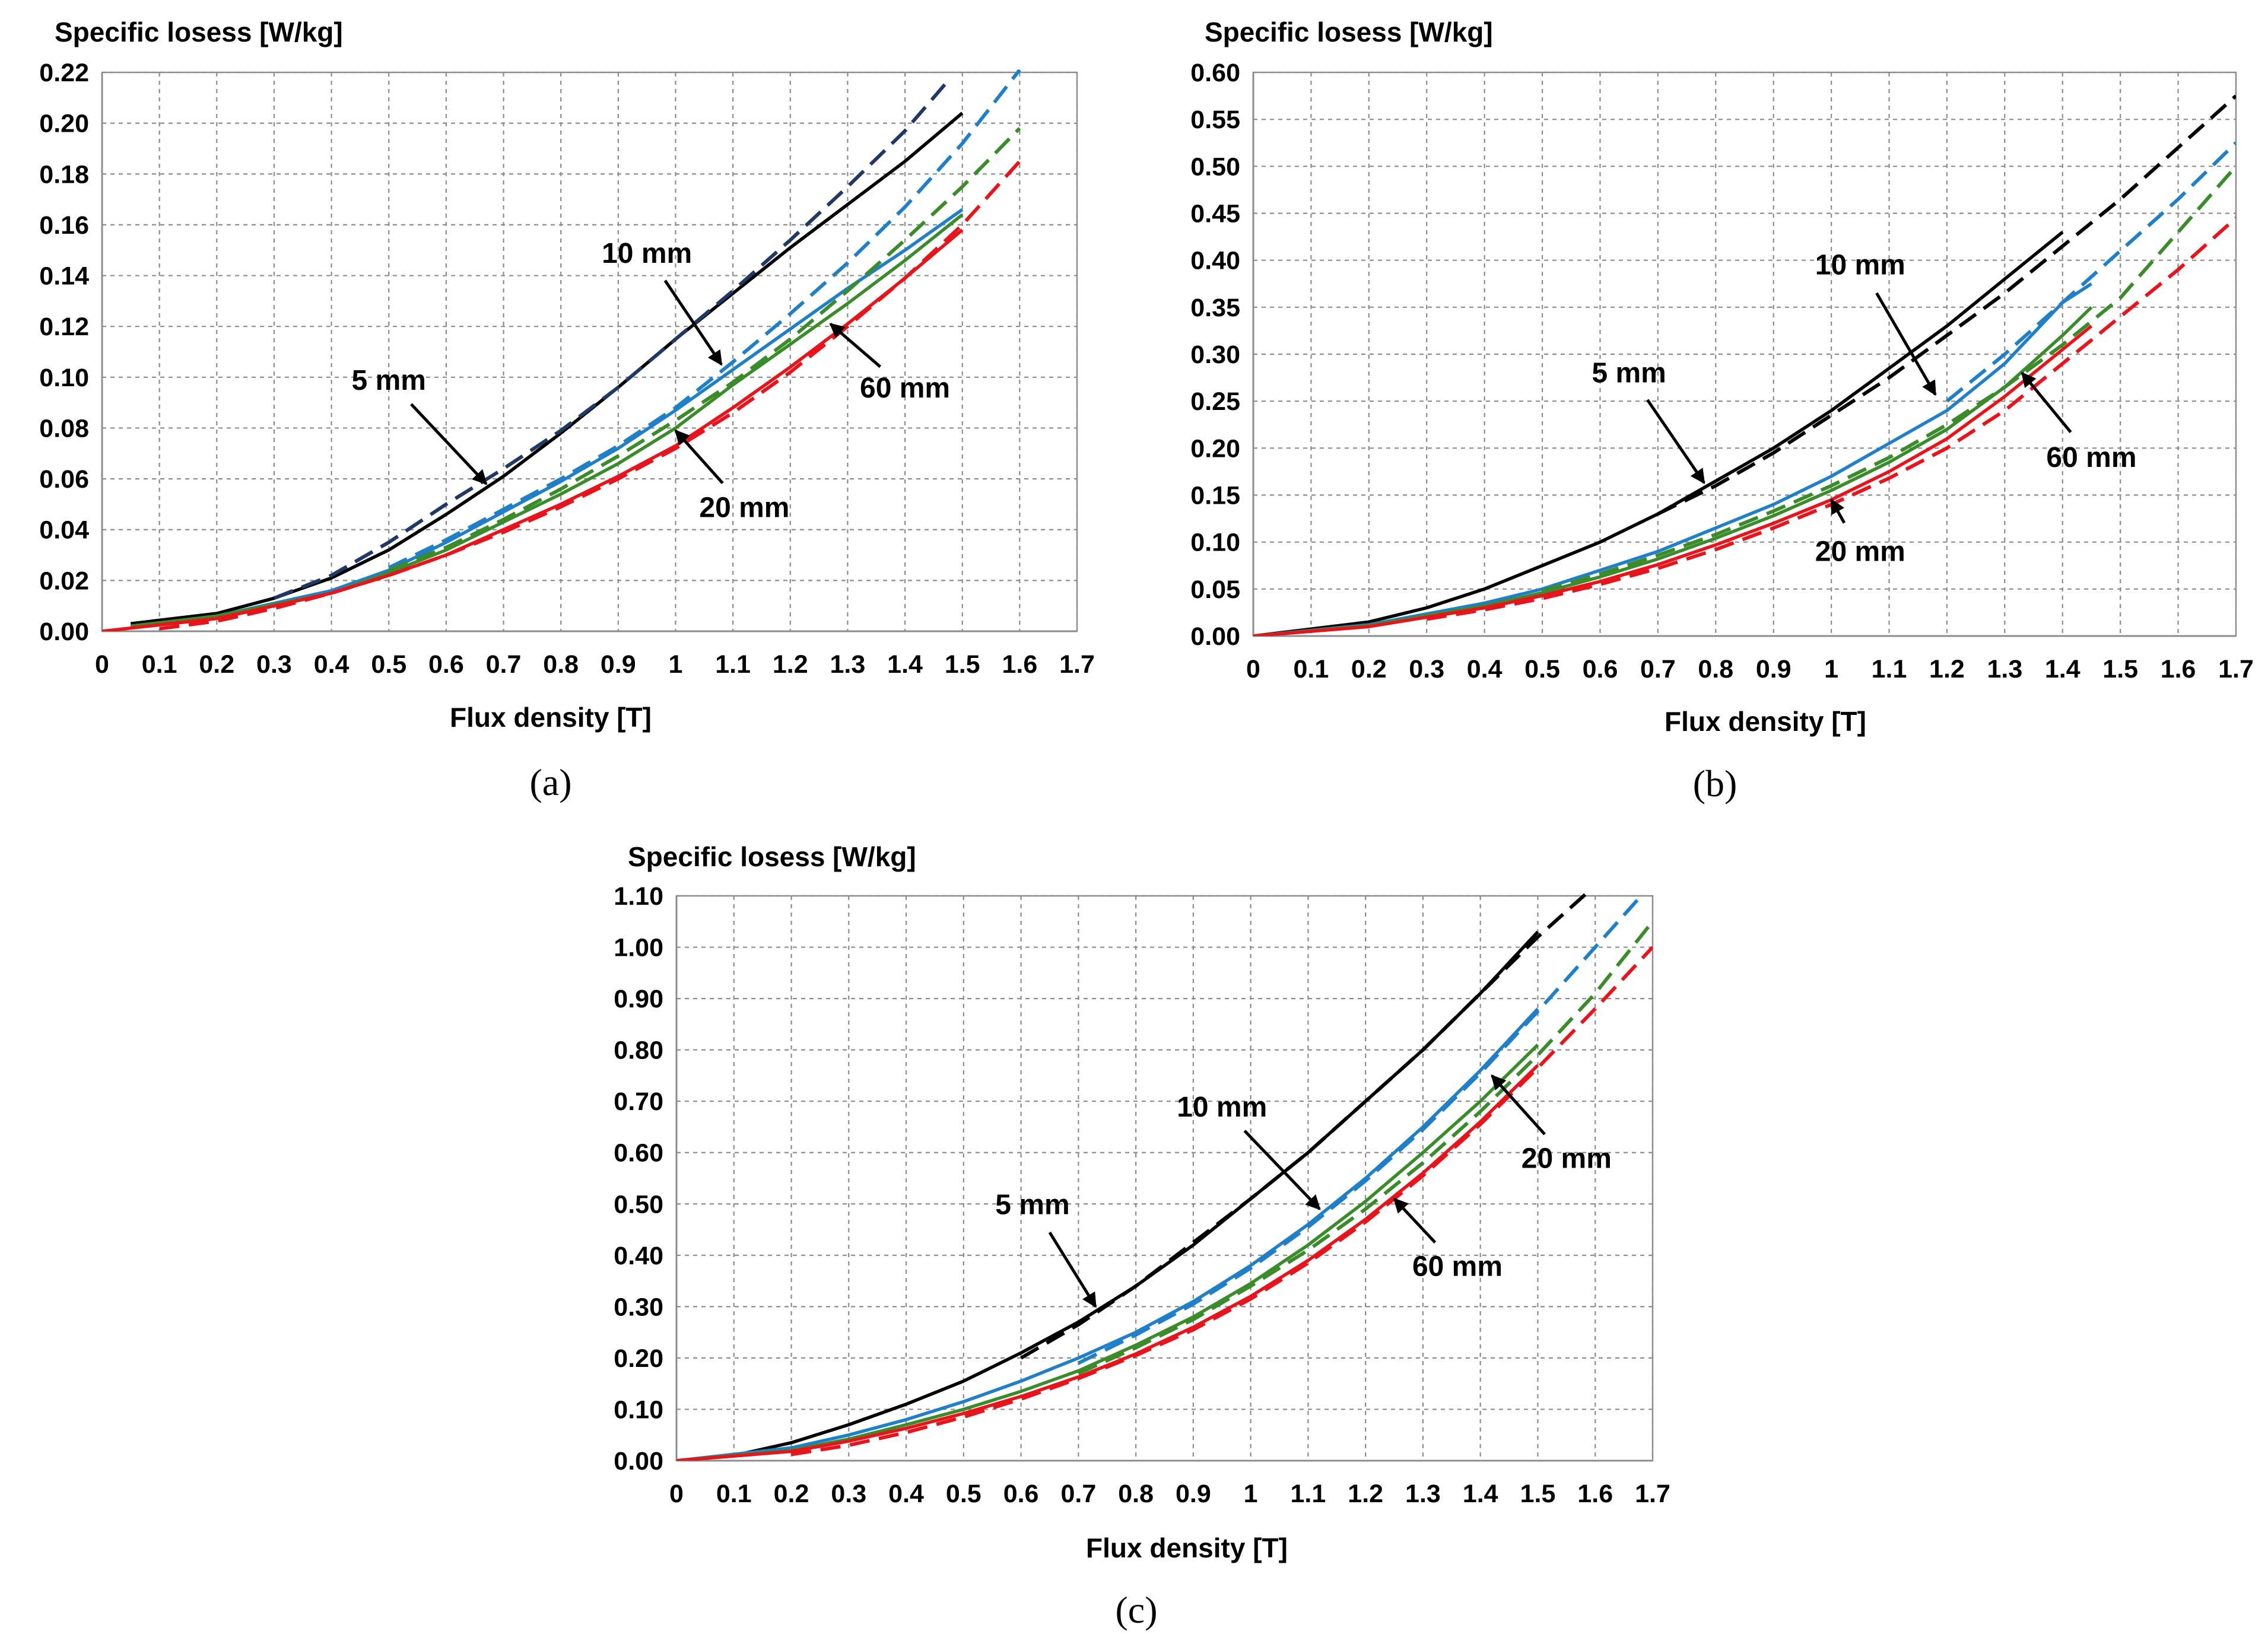 The image size is (2268, 1644). I want to click on chart-b-series-20-mm-measured, so click(1673, 471).